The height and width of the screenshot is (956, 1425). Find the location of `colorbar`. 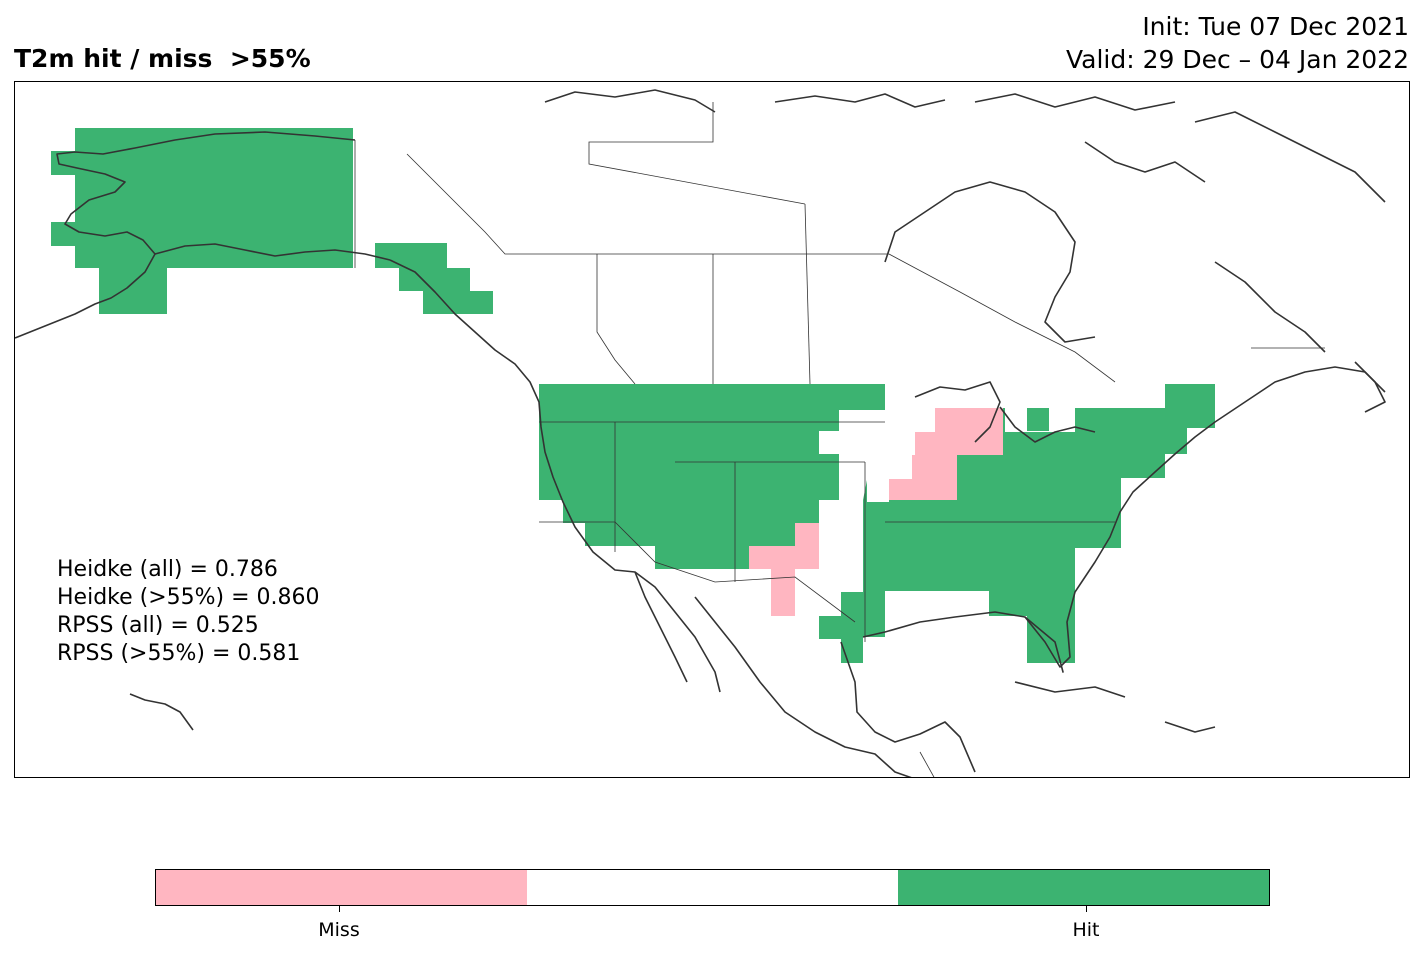

colorbar is located at coordinates (712, 887).